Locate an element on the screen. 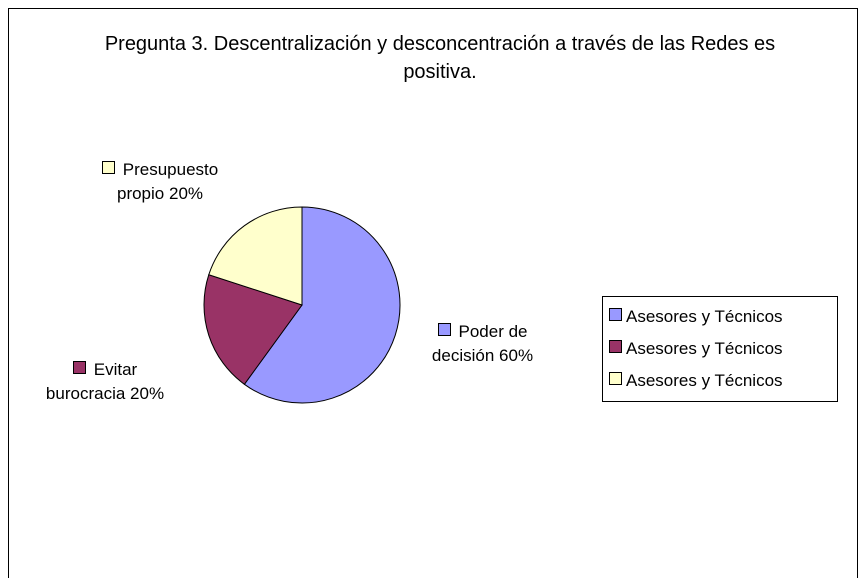 This screenshot has height=578, width=862. data-label: Poder de decisión 60% is located at coordinates (482, 344).